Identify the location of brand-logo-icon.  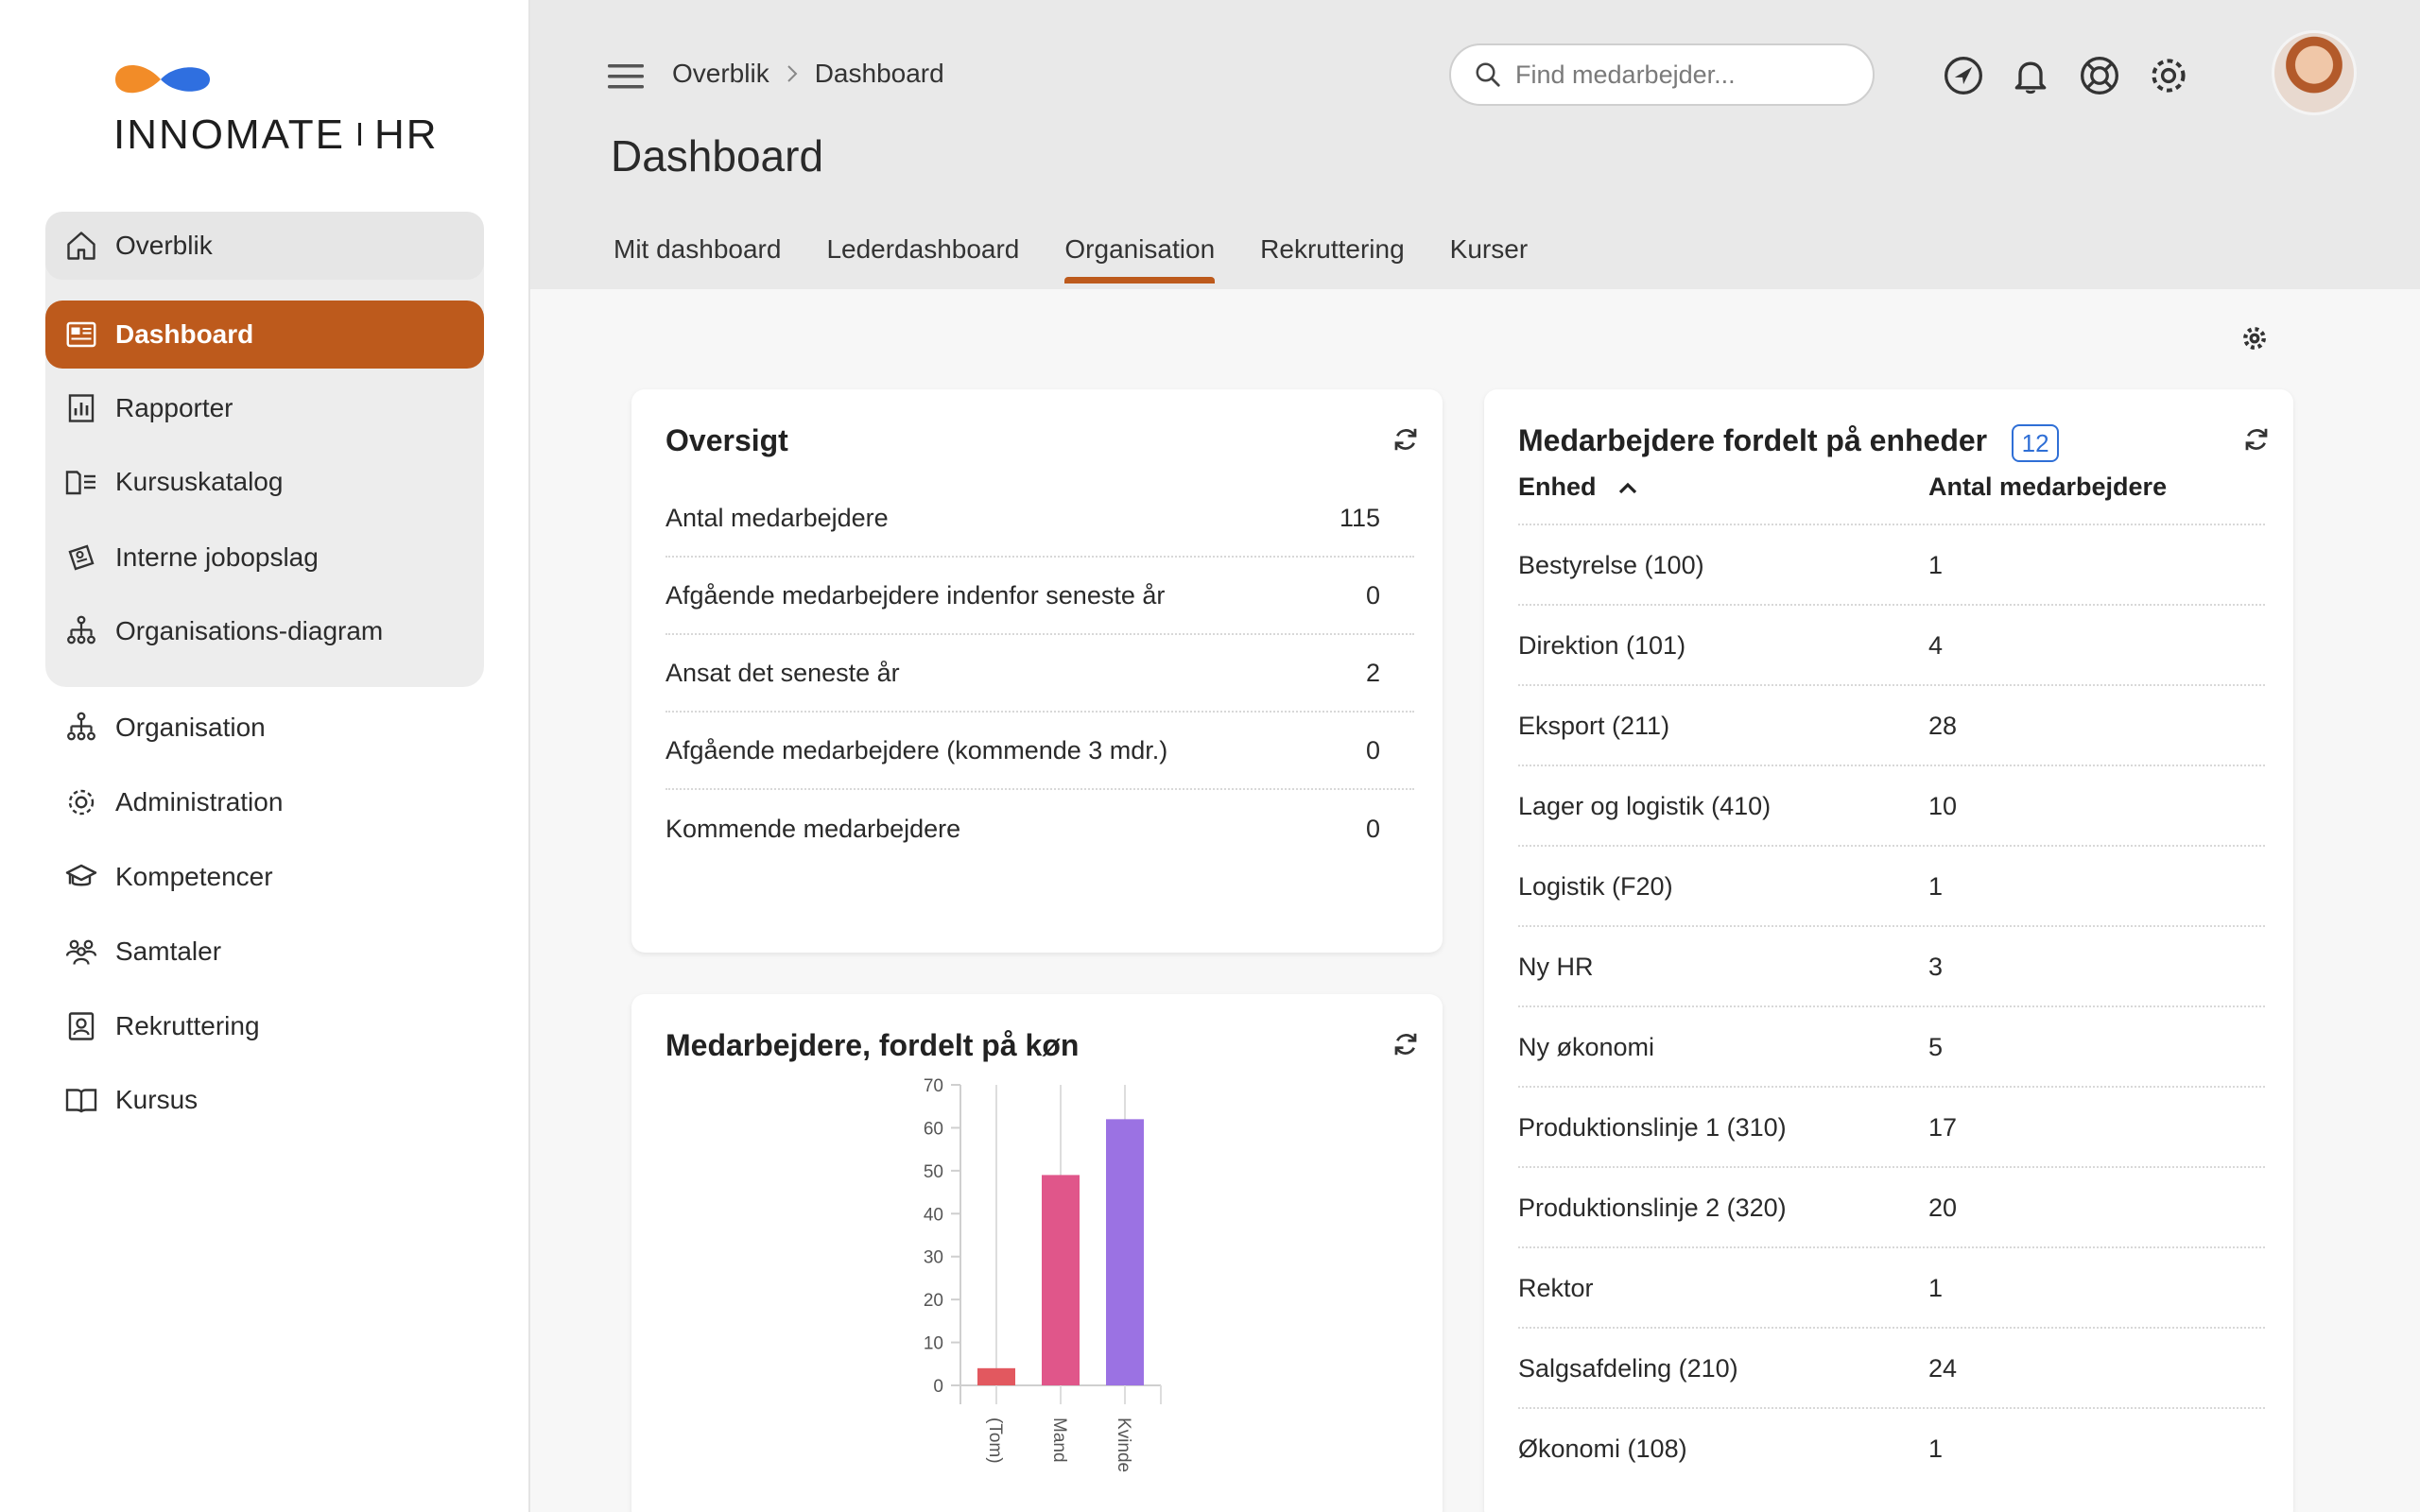
(162, 79).